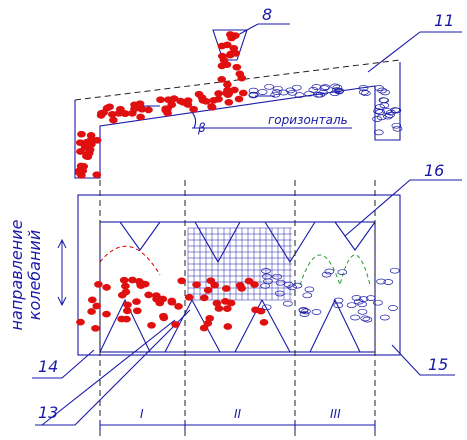 The width and height of the screenshot is (467, 440). Describe the element at coordinates (48, 366) in the screenshot. I see `callout-label: 14` at that location.